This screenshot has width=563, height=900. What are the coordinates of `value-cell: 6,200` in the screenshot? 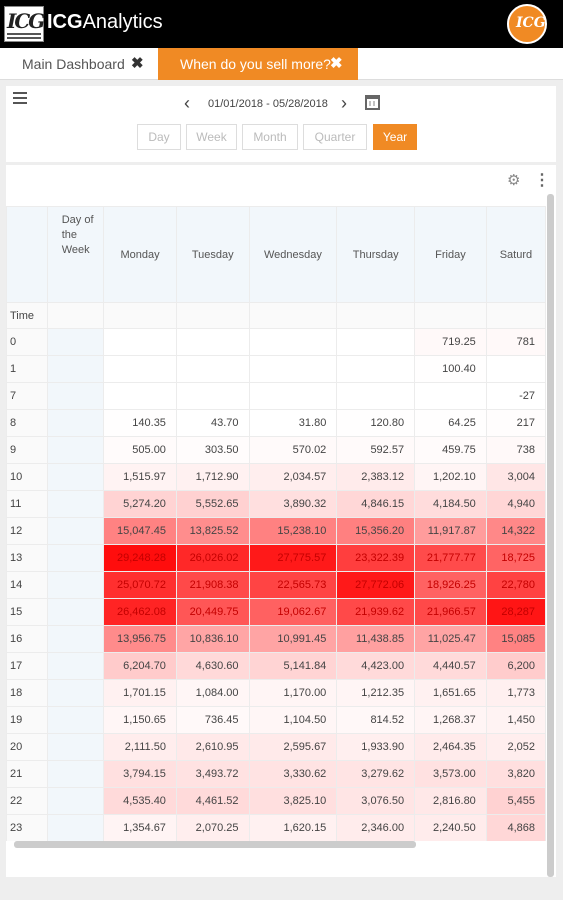 It's located at (515, 666).